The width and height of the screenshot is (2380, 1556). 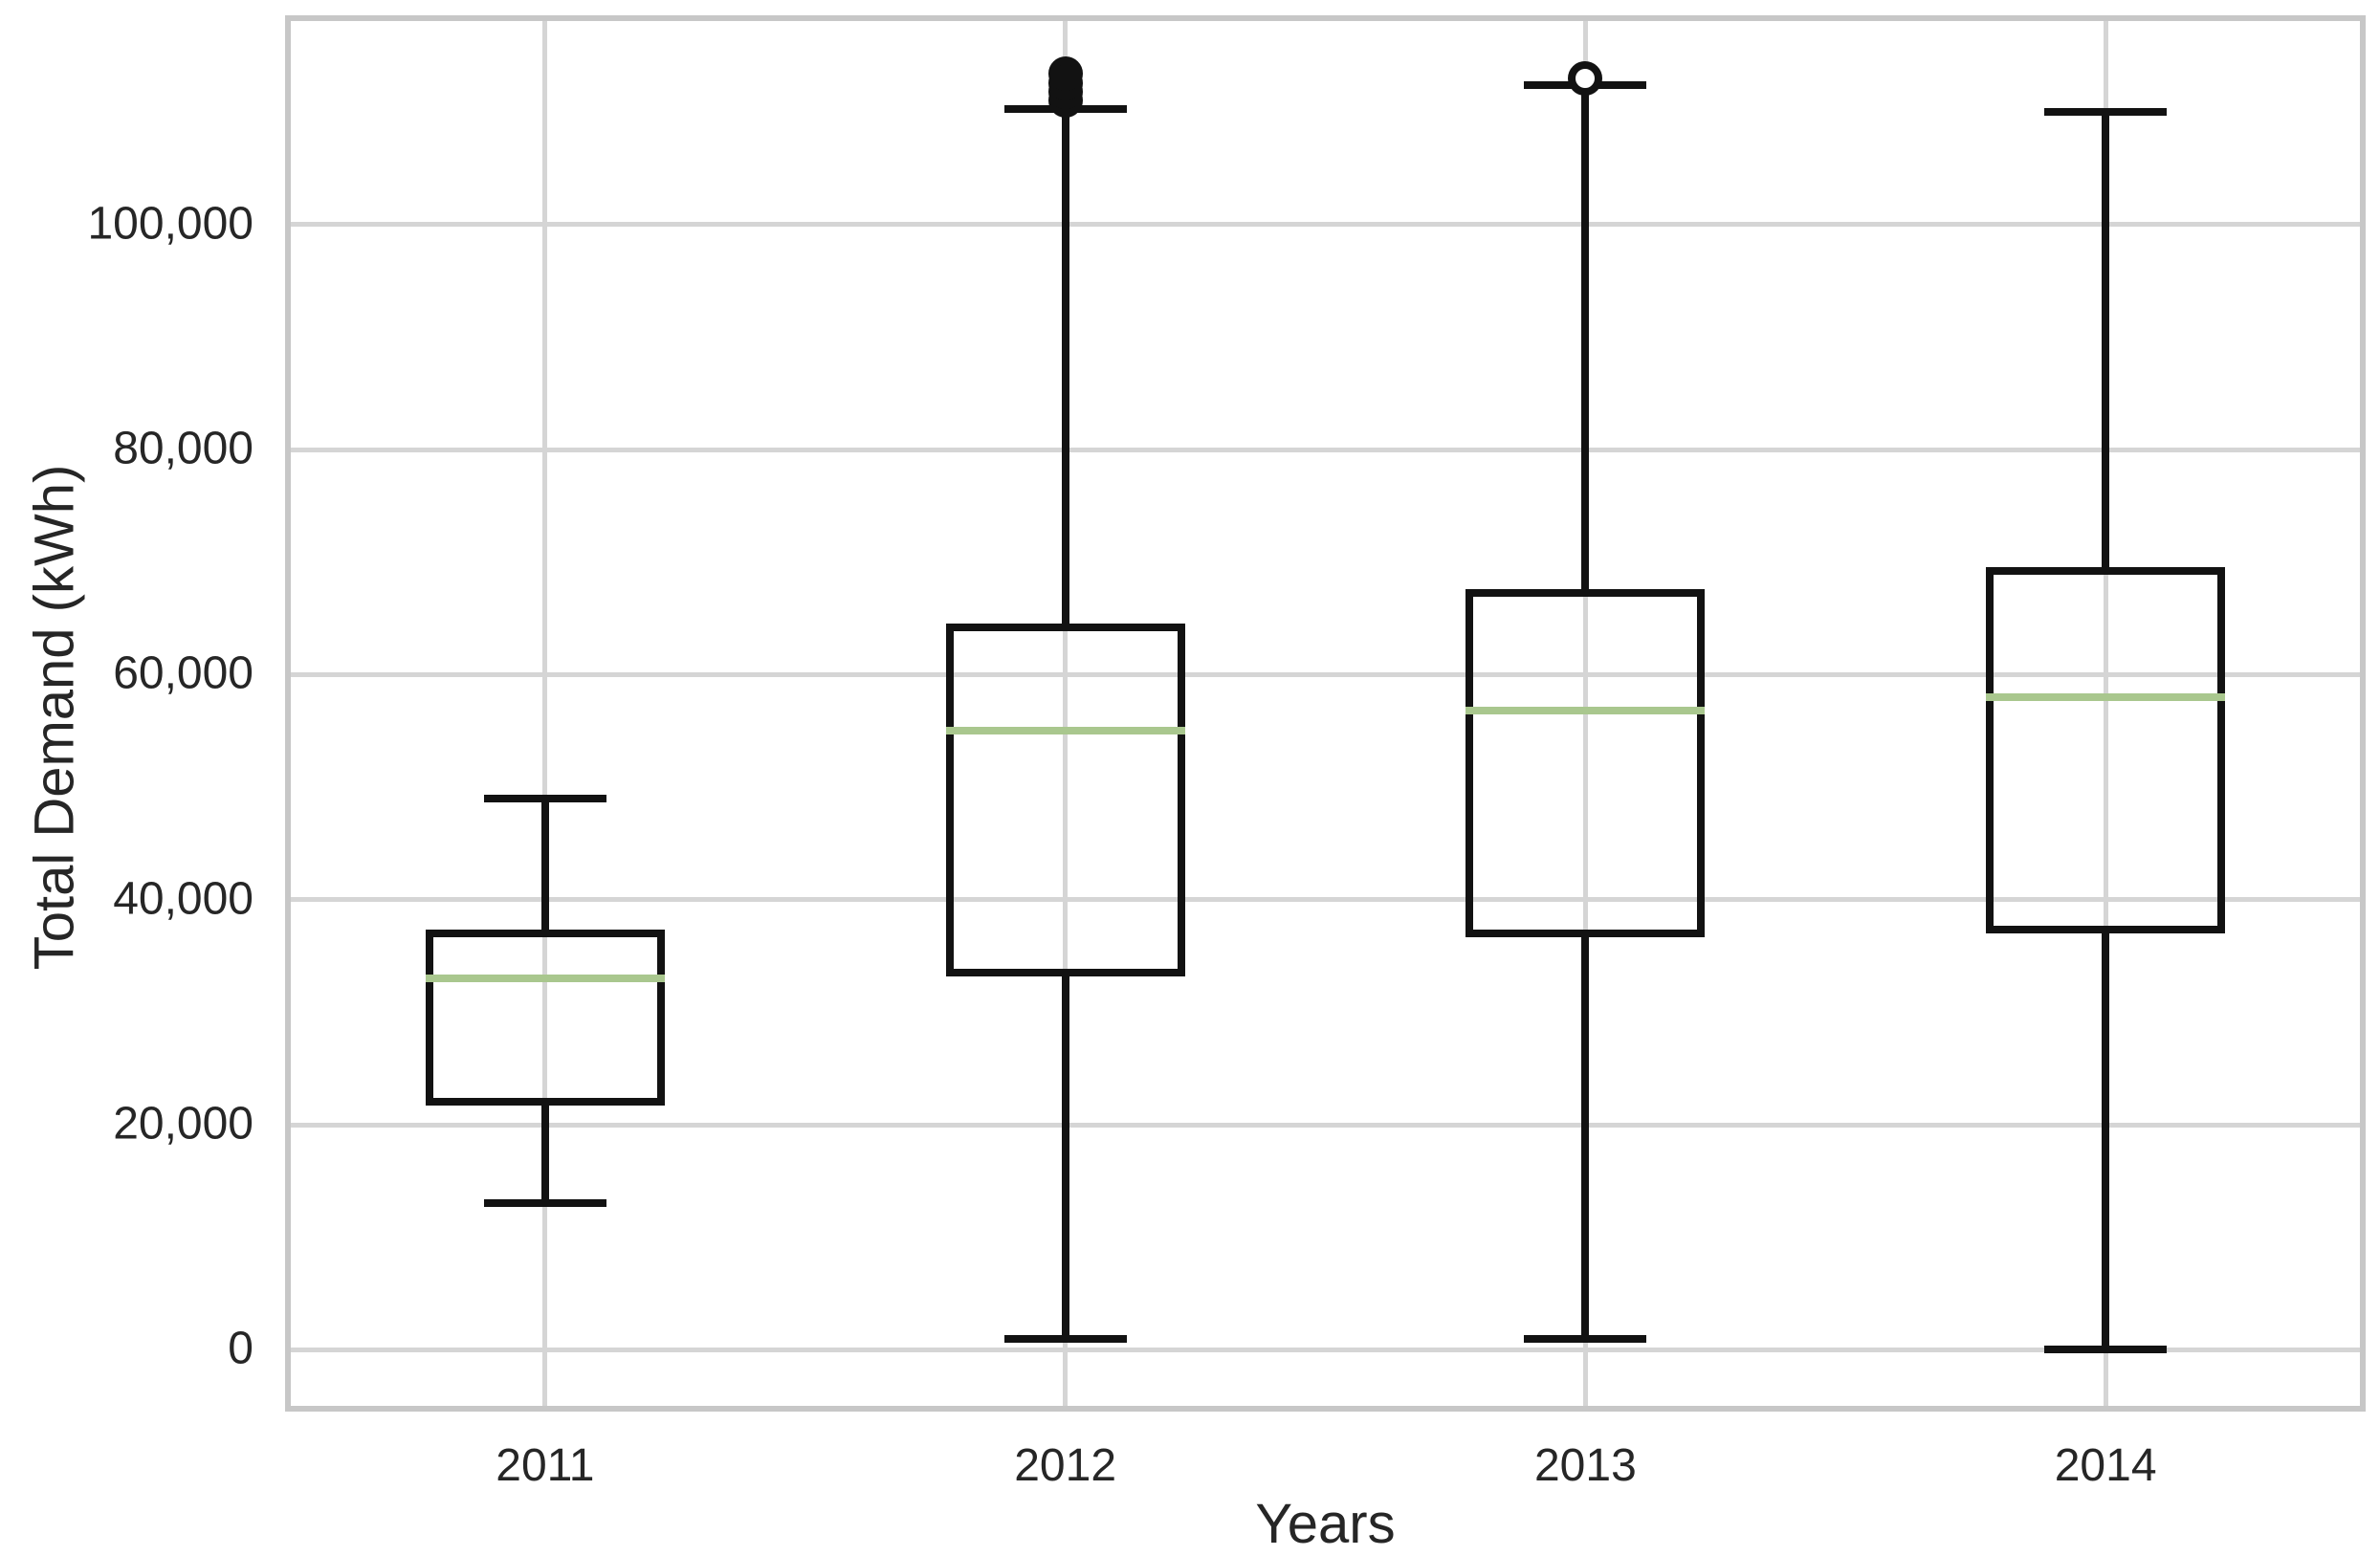 I want to click on iqr-box-2013, so click(x=1585, y=762).